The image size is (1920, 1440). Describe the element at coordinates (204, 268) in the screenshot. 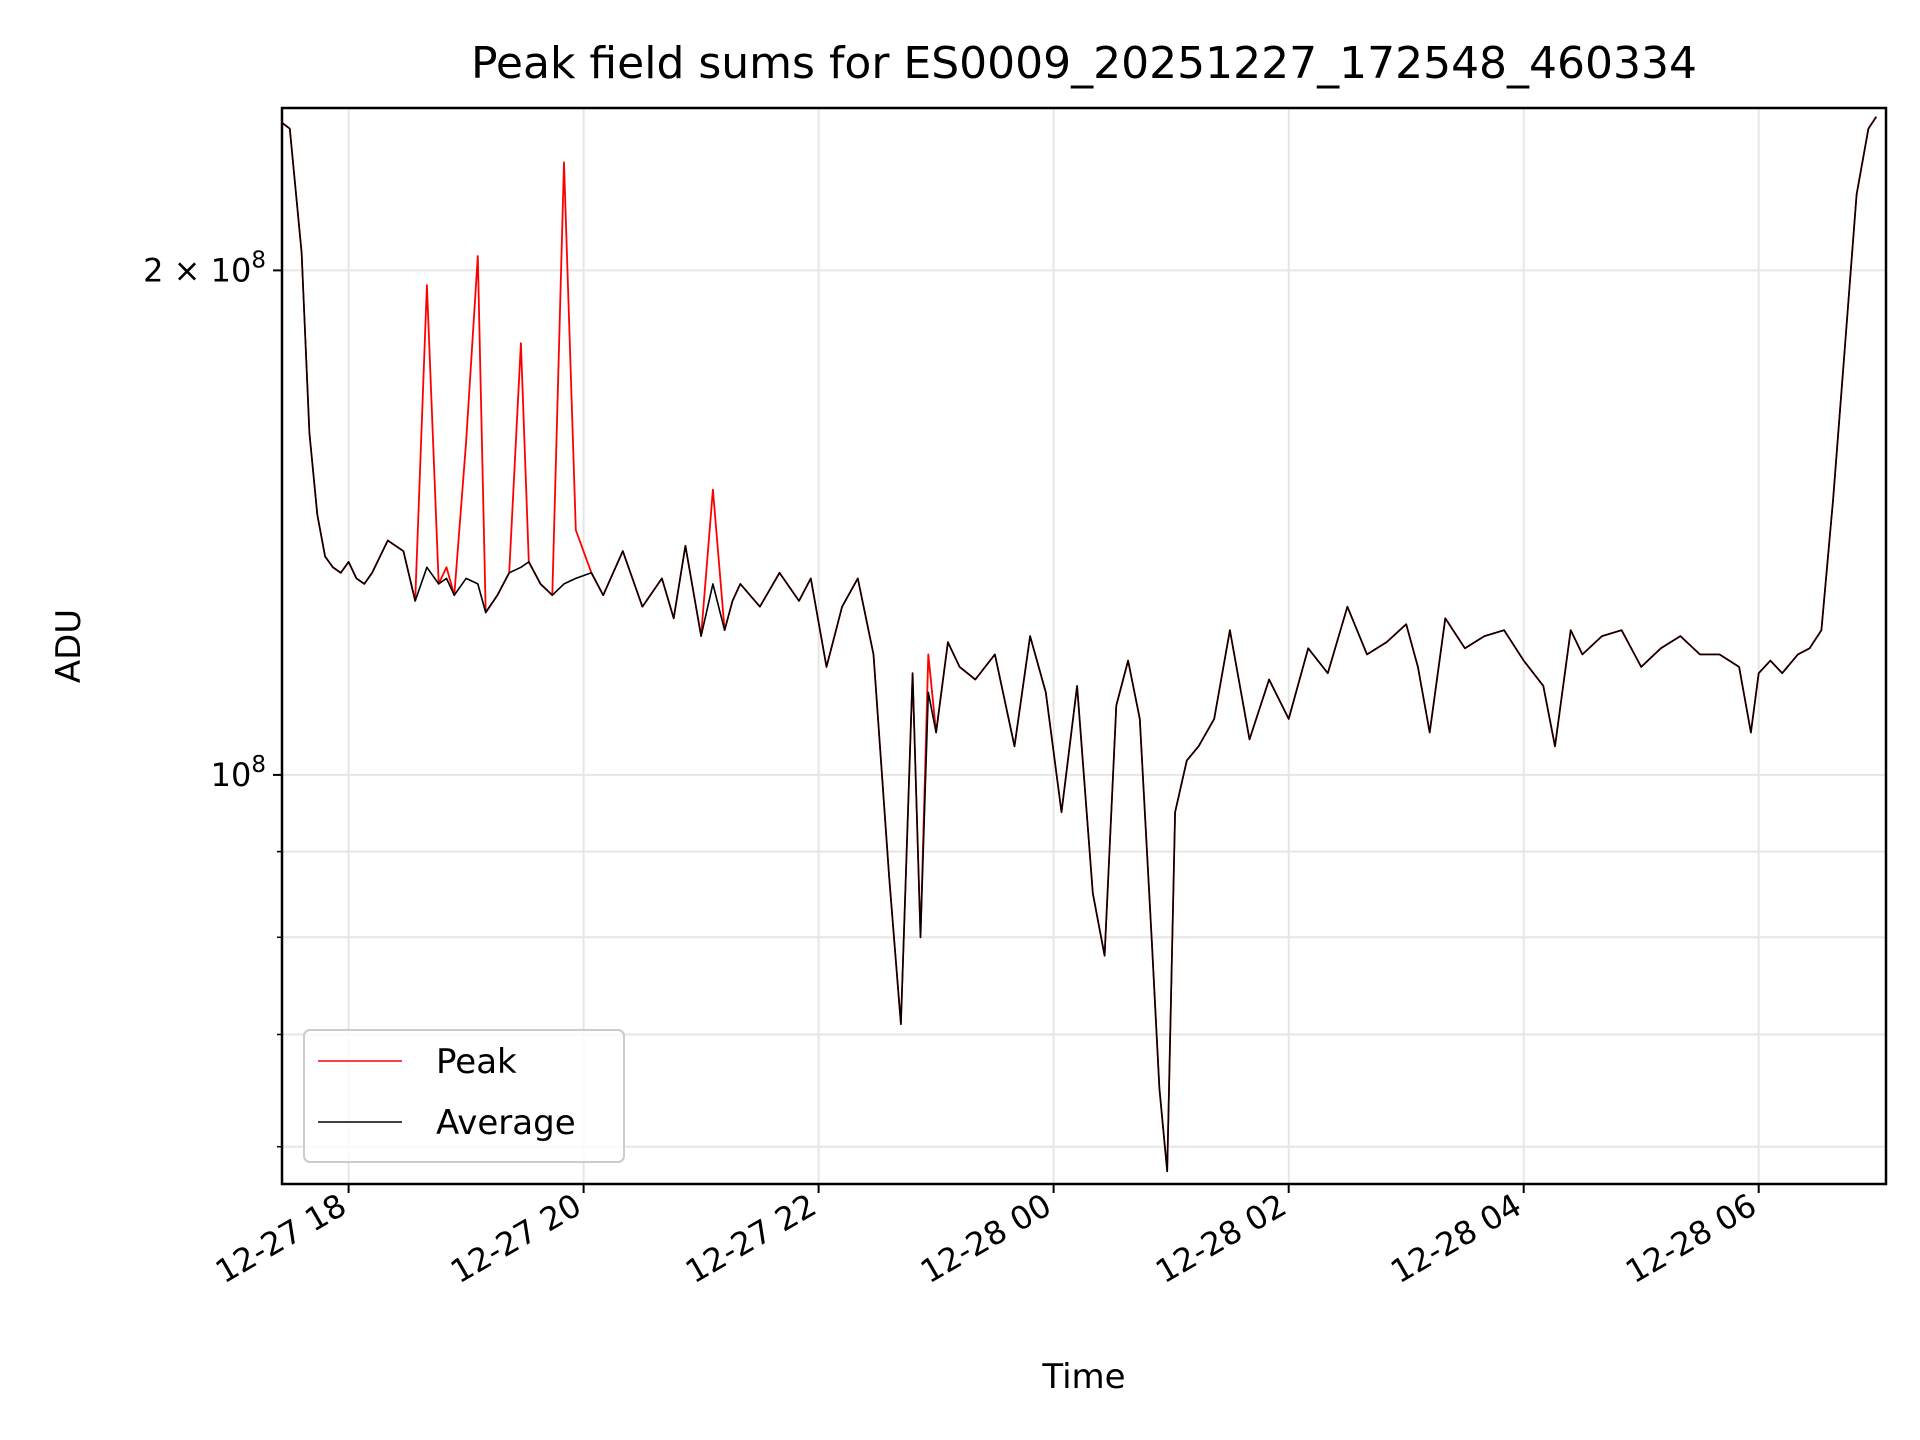

I see `y-tick-label: 2 × 108` at that location.